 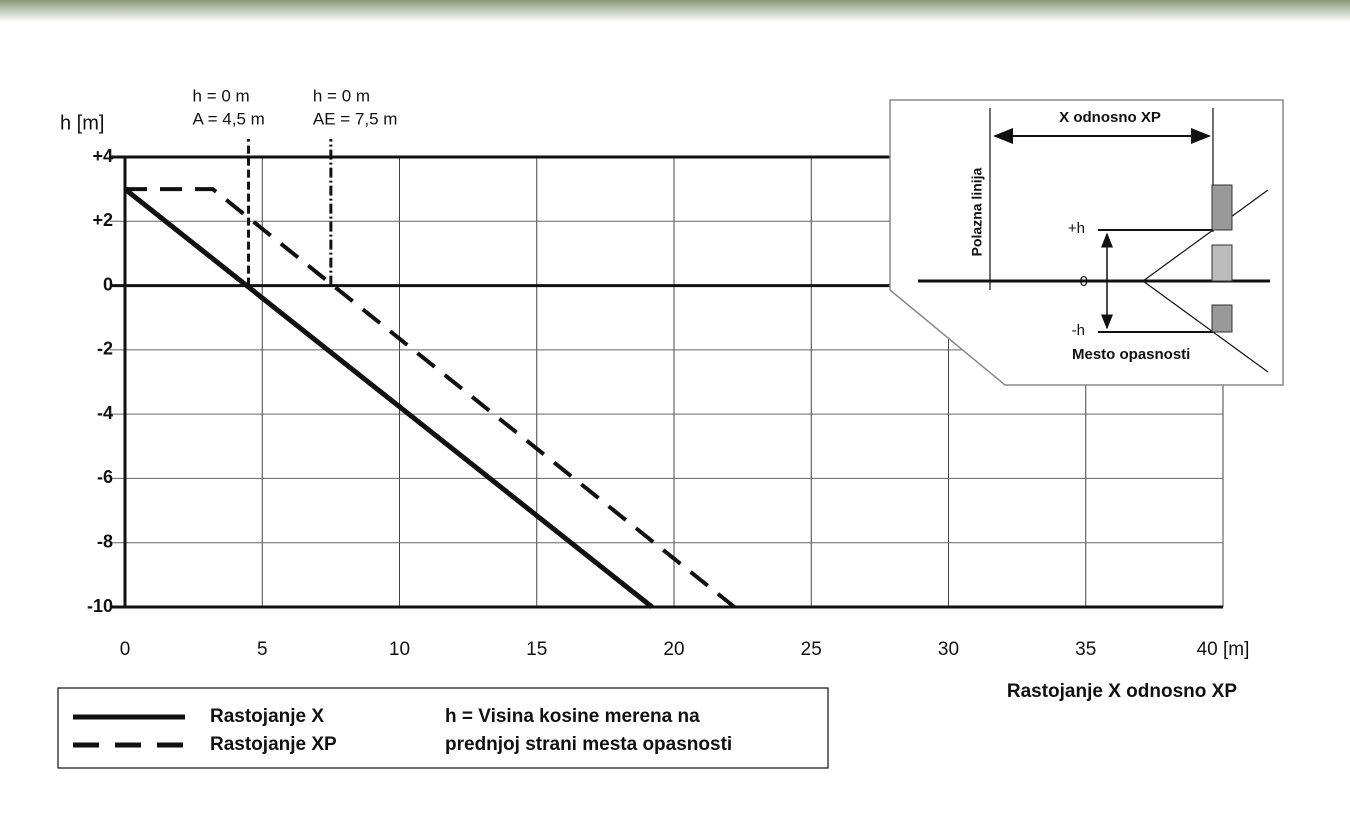 What do you see at coordinates (1084, 281) in the screenshot?
I see `inset-zero: 0` at bounding box center [1084, 281].